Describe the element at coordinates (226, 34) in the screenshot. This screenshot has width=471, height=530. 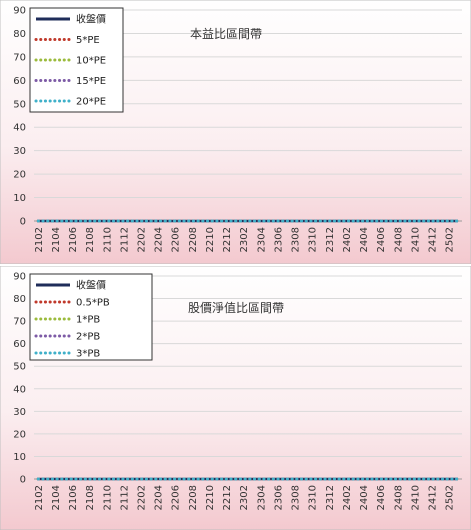
I see `chart-title: 本益比區間帶` at that location.